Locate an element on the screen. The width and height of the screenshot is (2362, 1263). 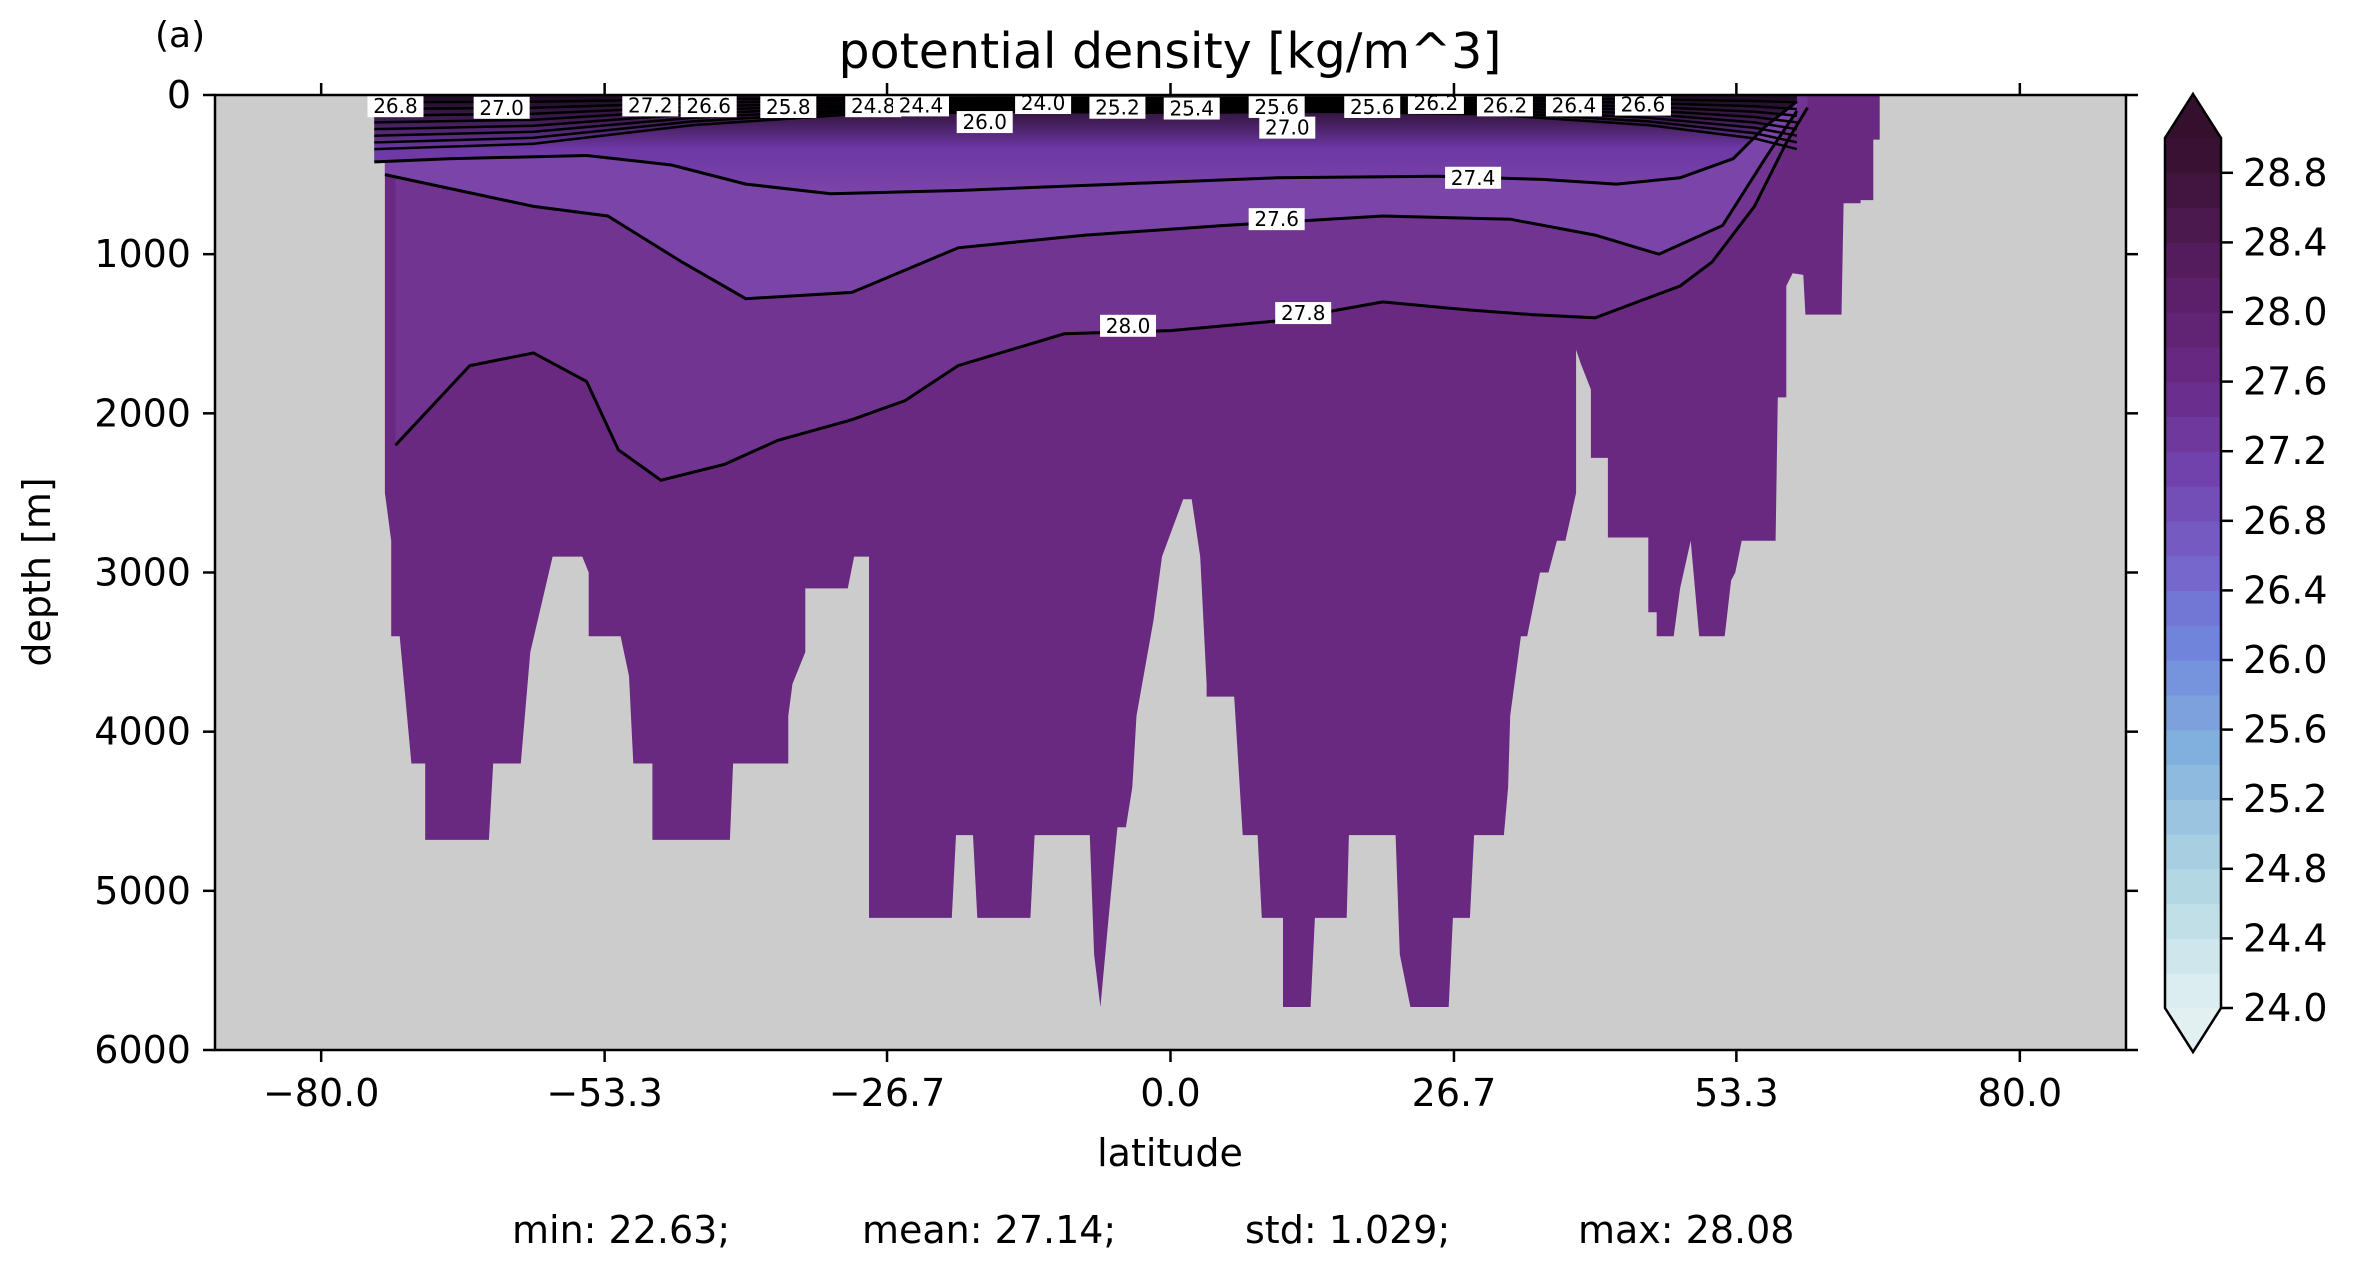
x-tick-label: −80.0 is located at coordinates (321, 1093).